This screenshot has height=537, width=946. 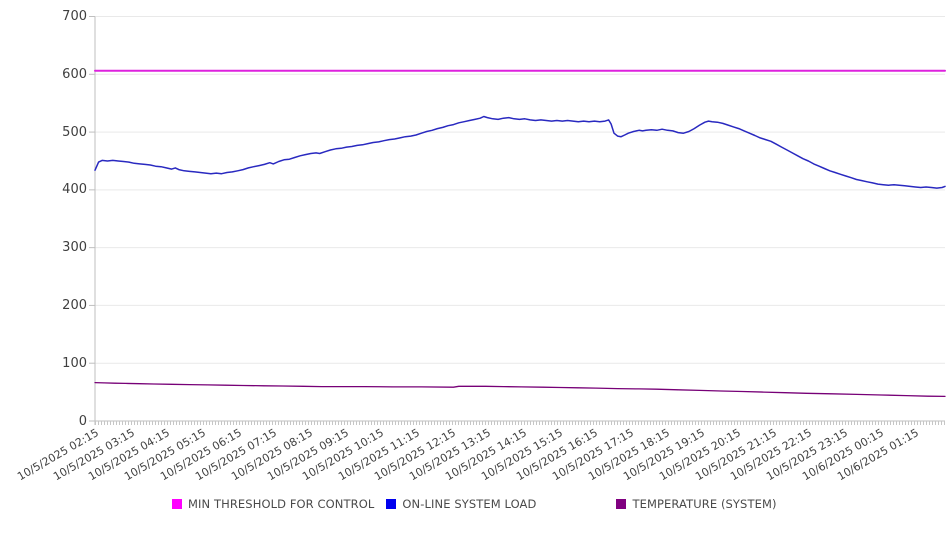 What do you see at coordinates (281, 504) in the screenshot?
I see `legend-label-min-threshold: MIN THRESHOLD FOR CONTROL` at bounding box center [281, 504].